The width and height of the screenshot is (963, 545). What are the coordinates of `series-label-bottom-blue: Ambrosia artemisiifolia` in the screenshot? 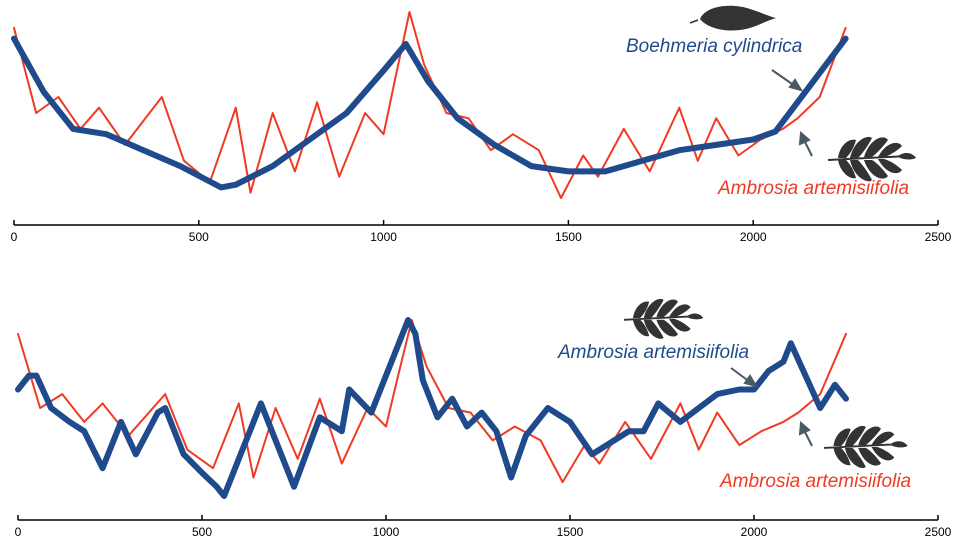 It's located at (653, 352).